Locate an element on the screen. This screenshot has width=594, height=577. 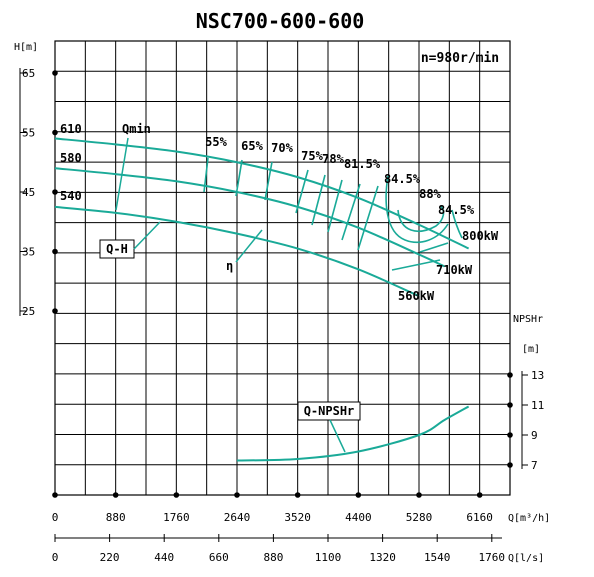
y-head-tick-label: 25 is located at coordinates (28, 311).